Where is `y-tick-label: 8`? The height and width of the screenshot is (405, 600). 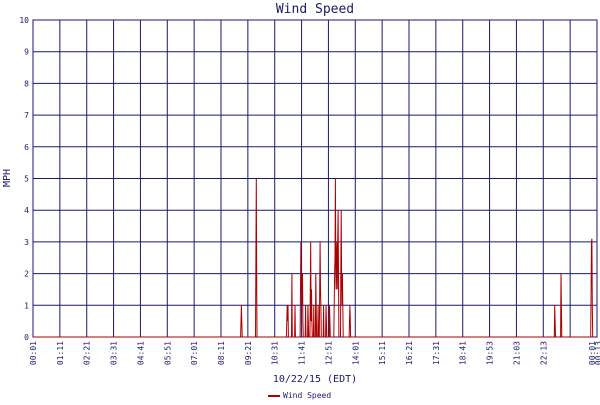
y-tick-label: 8 is located at coordinates (26, 83).